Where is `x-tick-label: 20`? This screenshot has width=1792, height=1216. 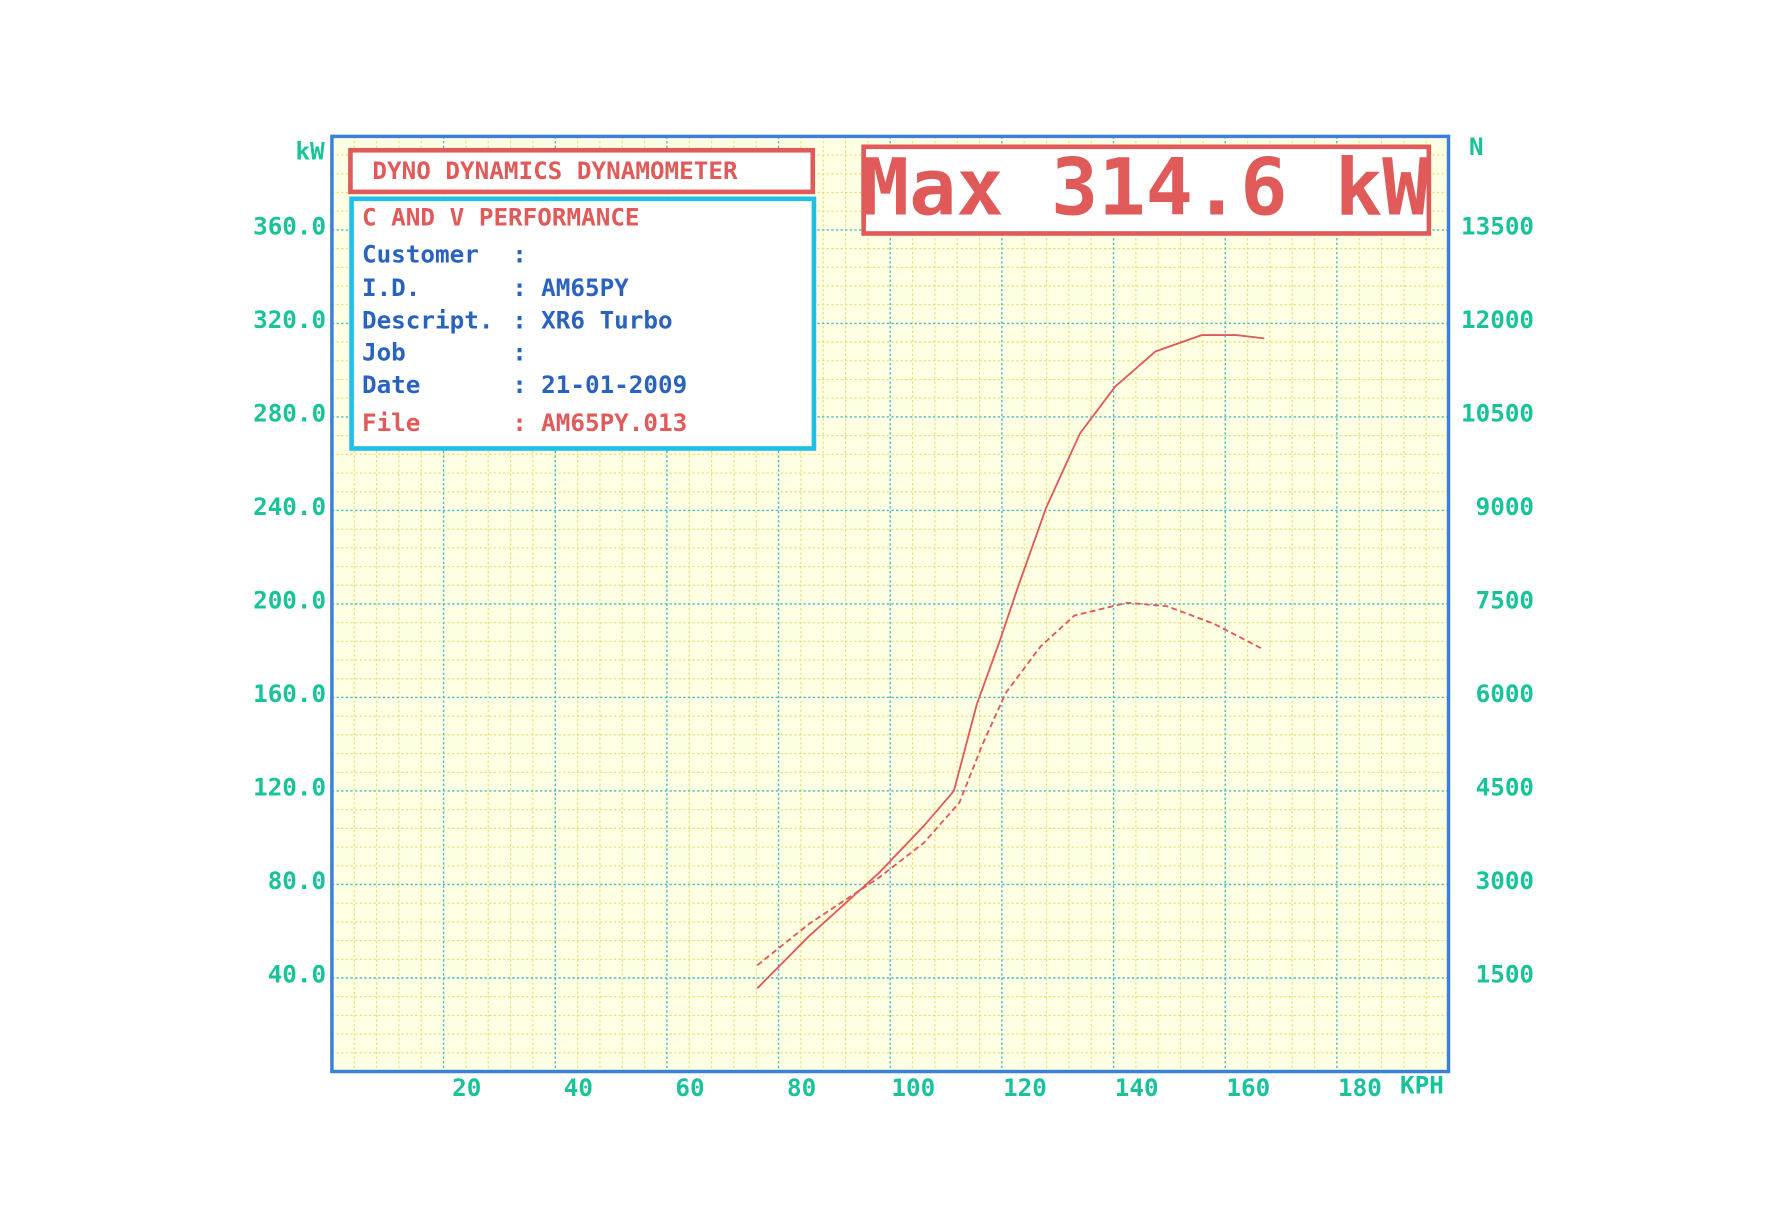
x-tick-label: 20 is located at coordinates (466, 1087).